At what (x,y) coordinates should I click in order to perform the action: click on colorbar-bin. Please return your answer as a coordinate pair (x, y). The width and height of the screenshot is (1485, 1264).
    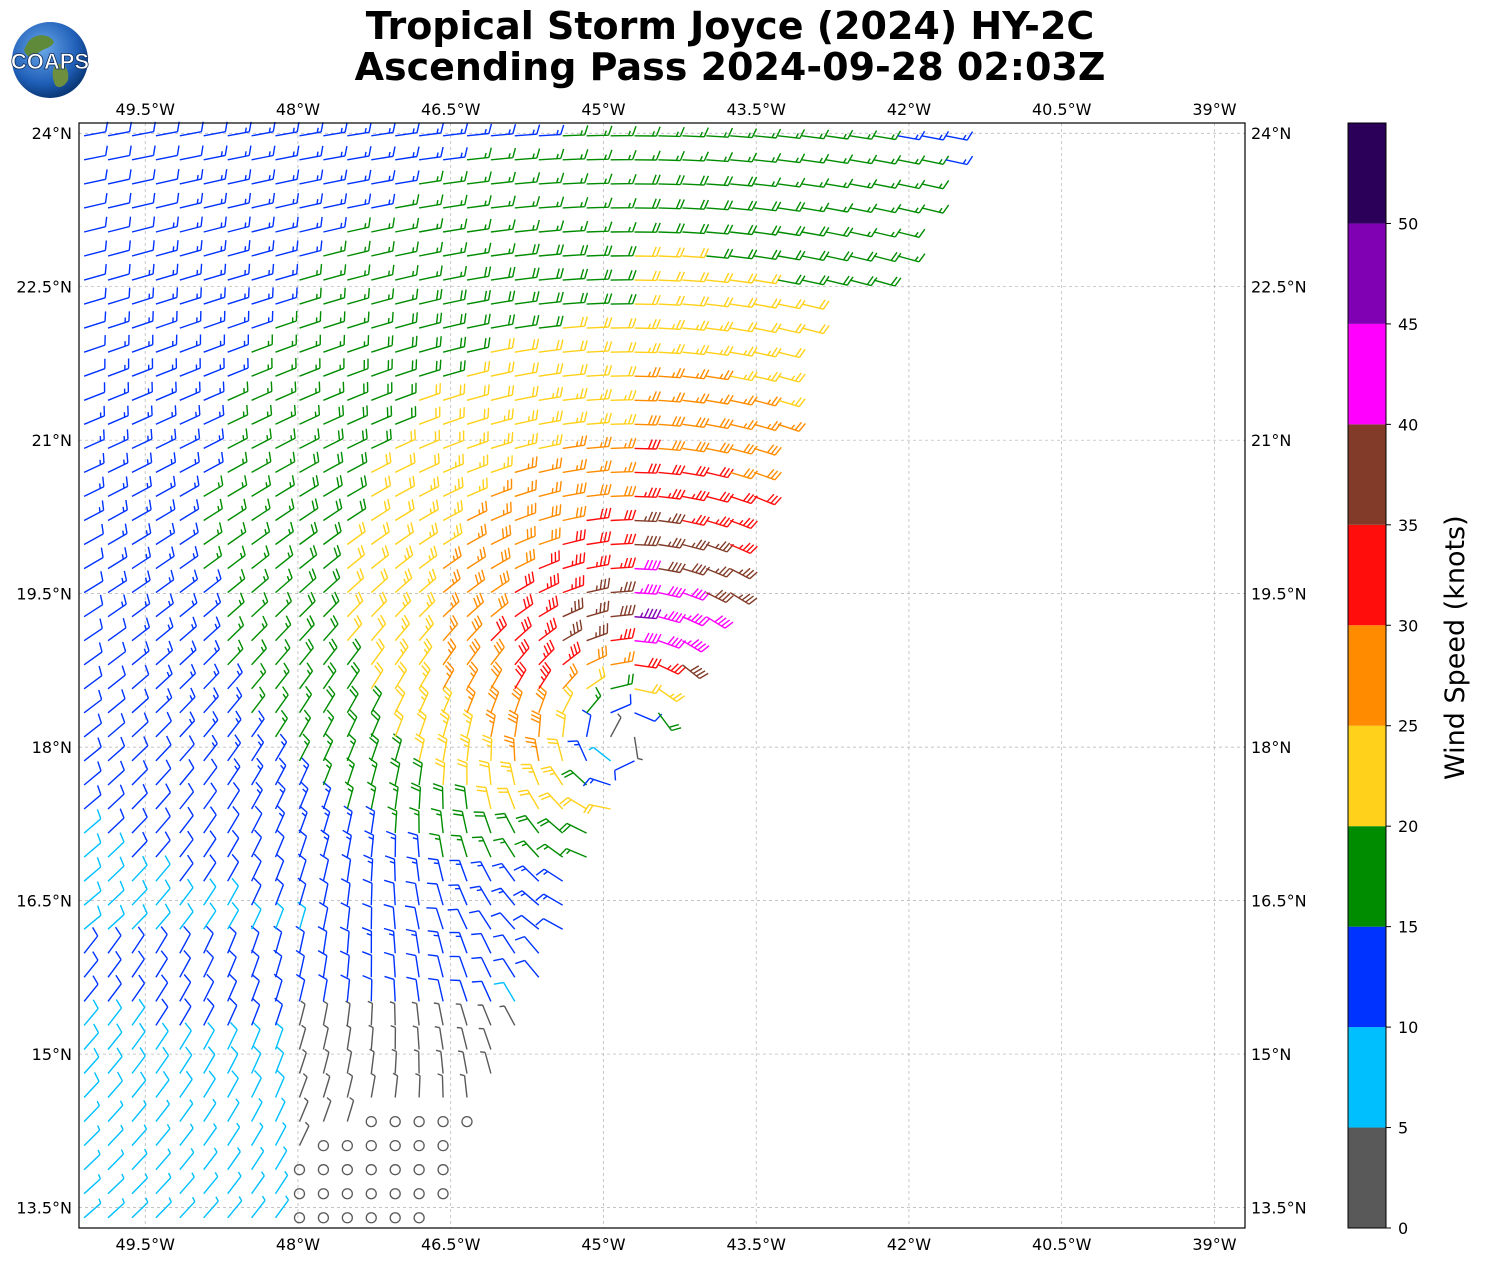
    Looking at the image, I should click on (1367, 374).